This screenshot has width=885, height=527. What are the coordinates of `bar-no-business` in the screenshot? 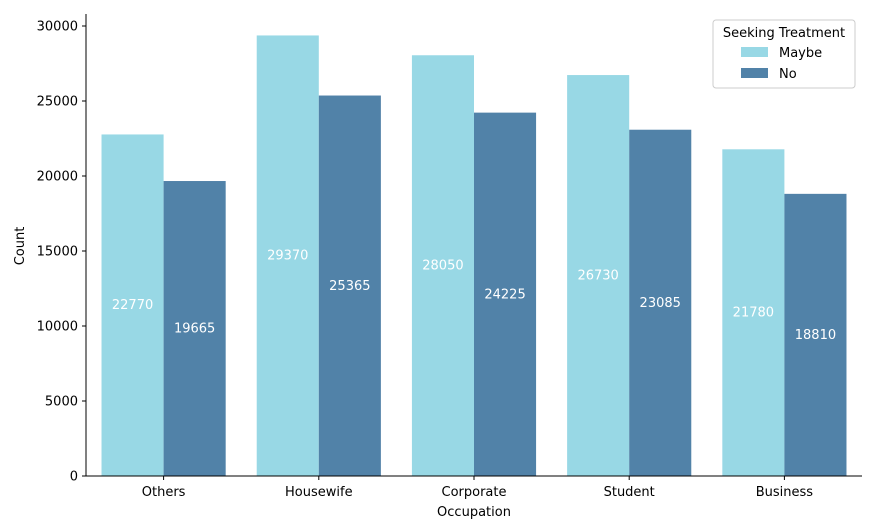 It's located at (815, 334).